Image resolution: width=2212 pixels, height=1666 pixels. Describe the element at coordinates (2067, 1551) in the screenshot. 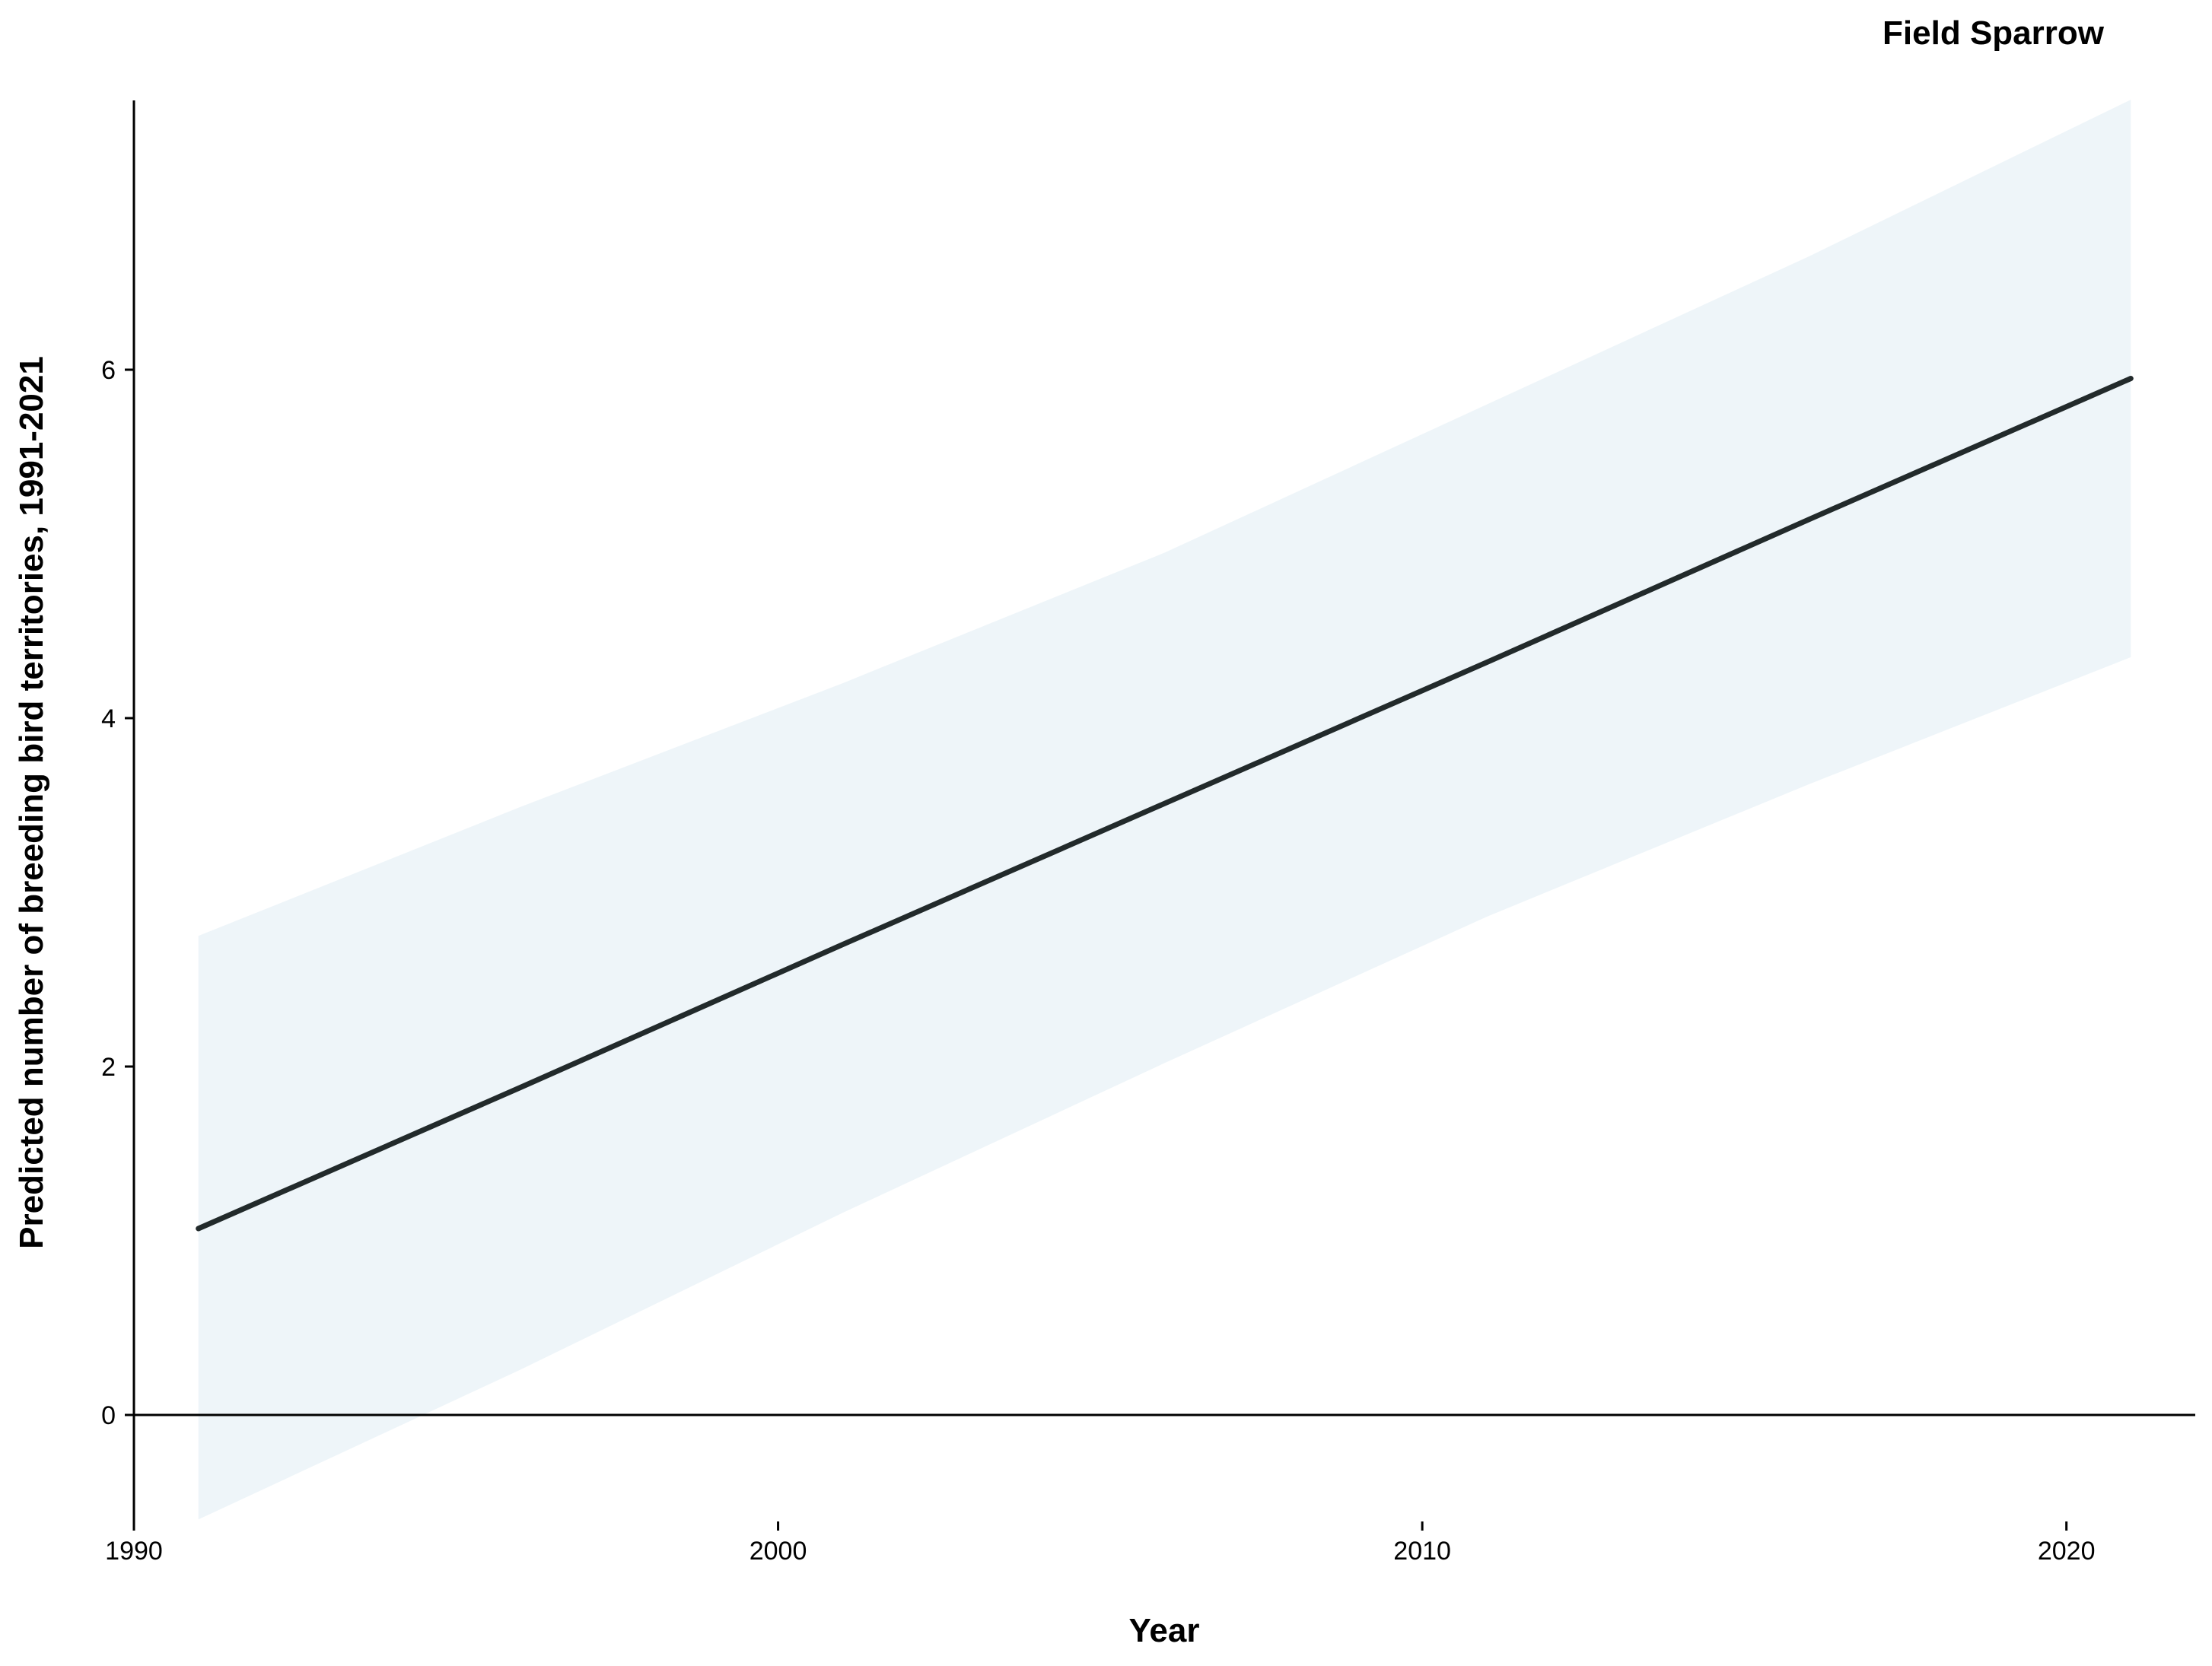

I see `x-tick-label: 2020` at that location.